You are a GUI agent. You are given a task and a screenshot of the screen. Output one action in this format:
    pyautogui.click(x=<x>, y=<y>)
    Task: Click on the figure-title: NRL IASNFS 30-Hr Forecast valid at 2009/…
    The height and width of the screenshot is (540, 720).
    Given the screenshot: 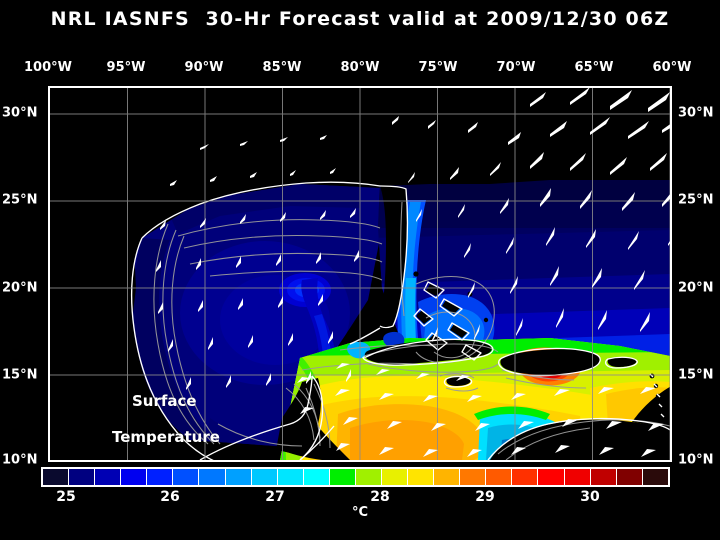 What is the action you would take?
    pyautogui.click(x=360, y=19)
    